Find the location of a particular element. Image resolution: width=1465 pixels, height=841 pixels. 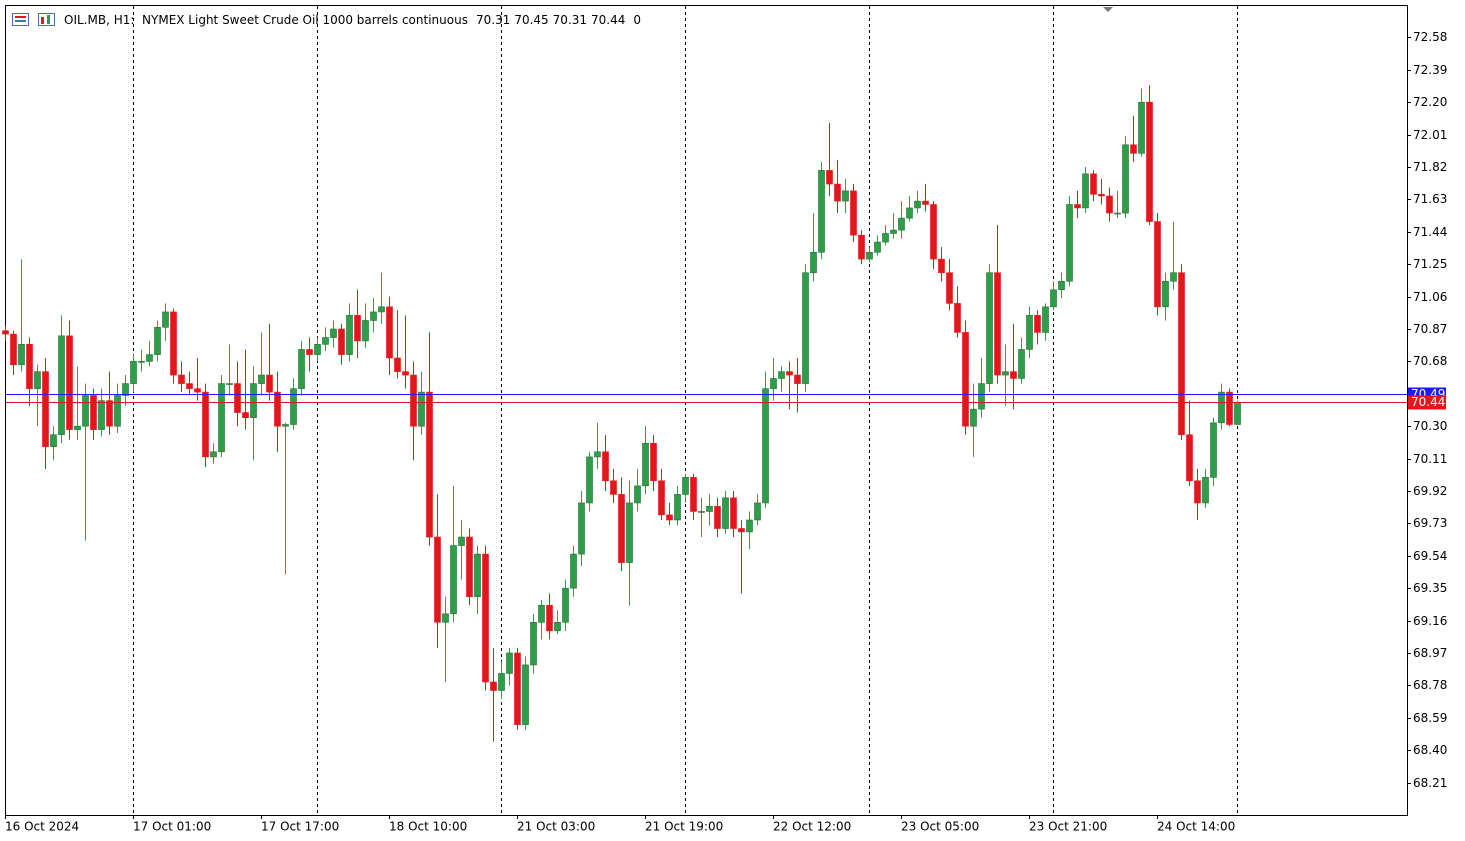

x-tick-label: 22 Oct 12:00 is located at coordinates (812, 827).